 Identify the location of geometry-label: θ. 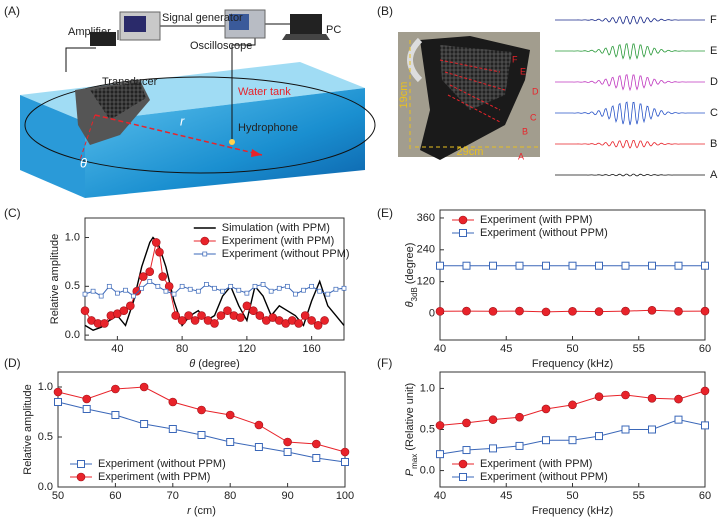
(83, 162).